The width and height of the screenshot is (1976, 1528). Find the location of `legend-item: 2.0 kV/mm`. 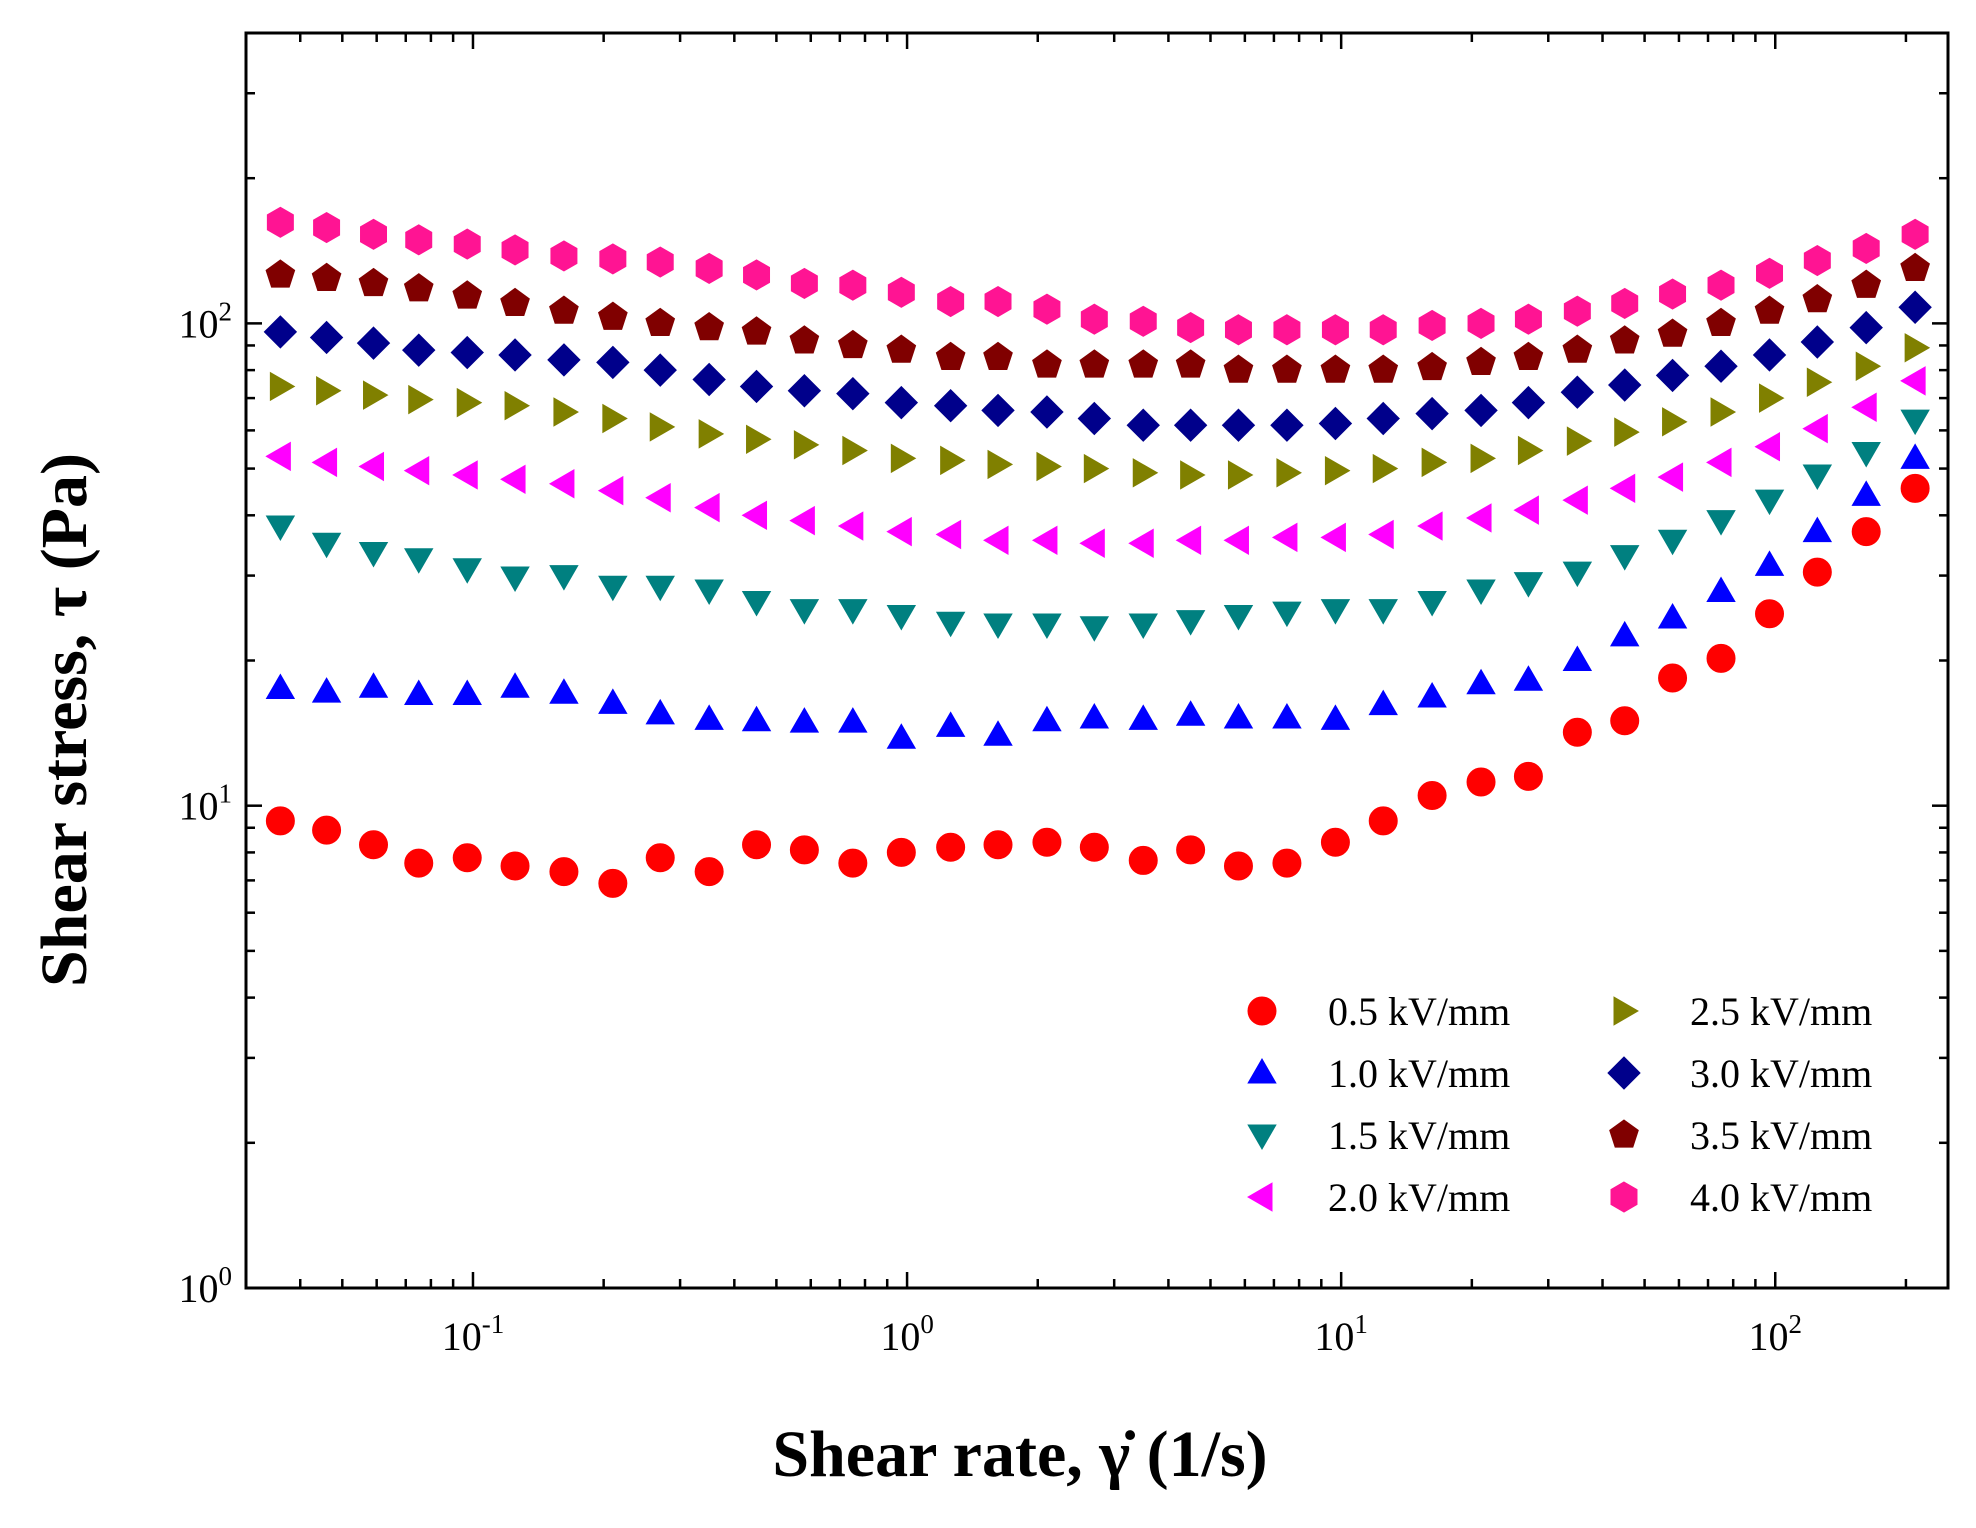

legend-item: 2.0 kV/mm is located at coordinates (1378, 1197).